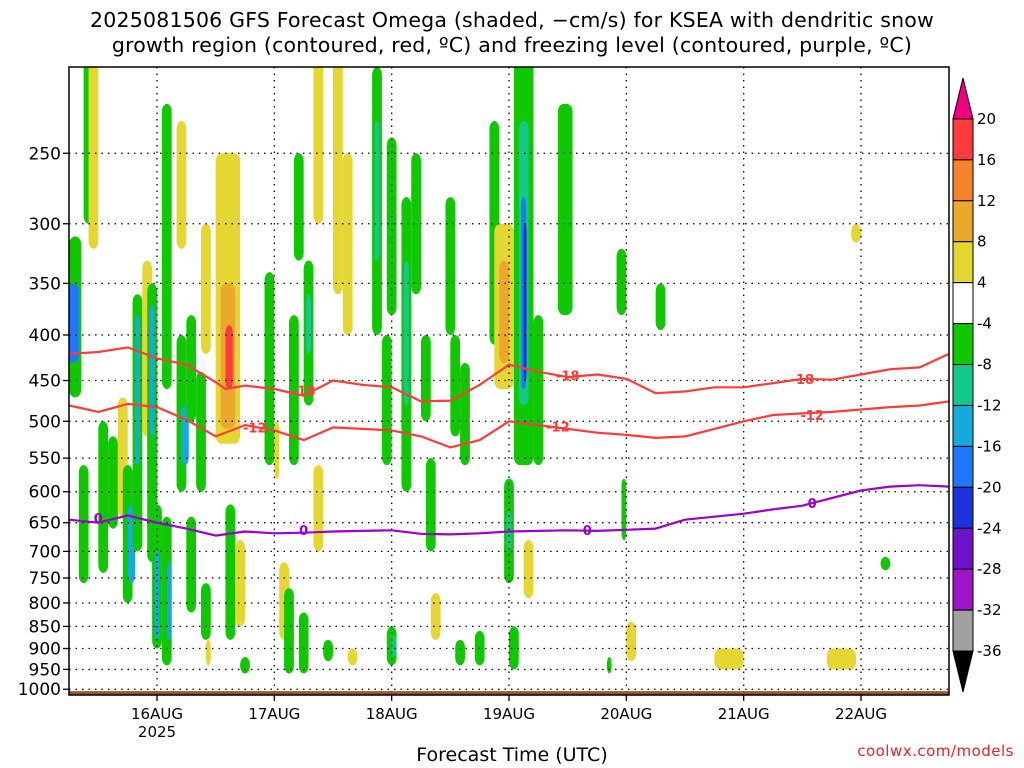  What do you see at coordinates (509, 714) in the screenshot?
I see `x-tick-label-3: 19AUG` at bounding box center [509, 714].